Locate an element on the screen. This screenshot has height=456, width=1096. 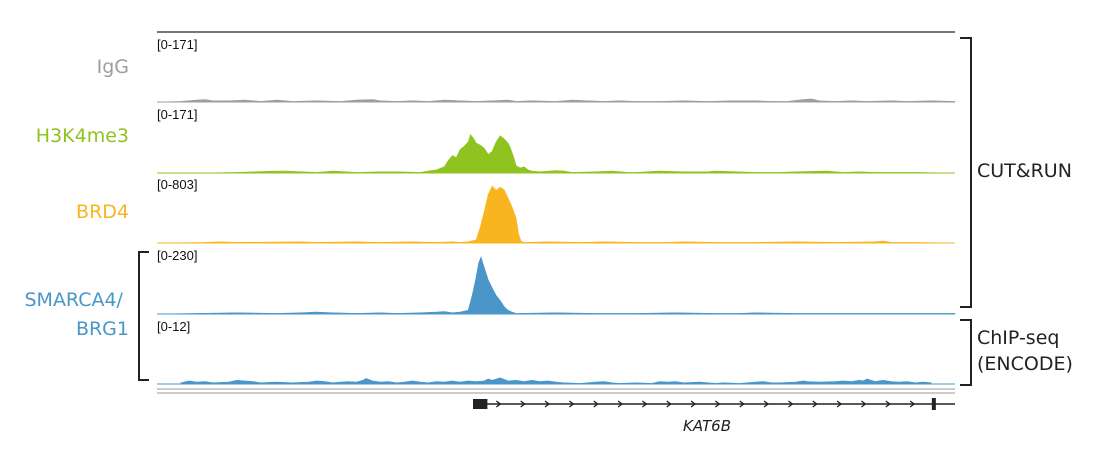
track-igg-area is located at coordinates (556, 100).